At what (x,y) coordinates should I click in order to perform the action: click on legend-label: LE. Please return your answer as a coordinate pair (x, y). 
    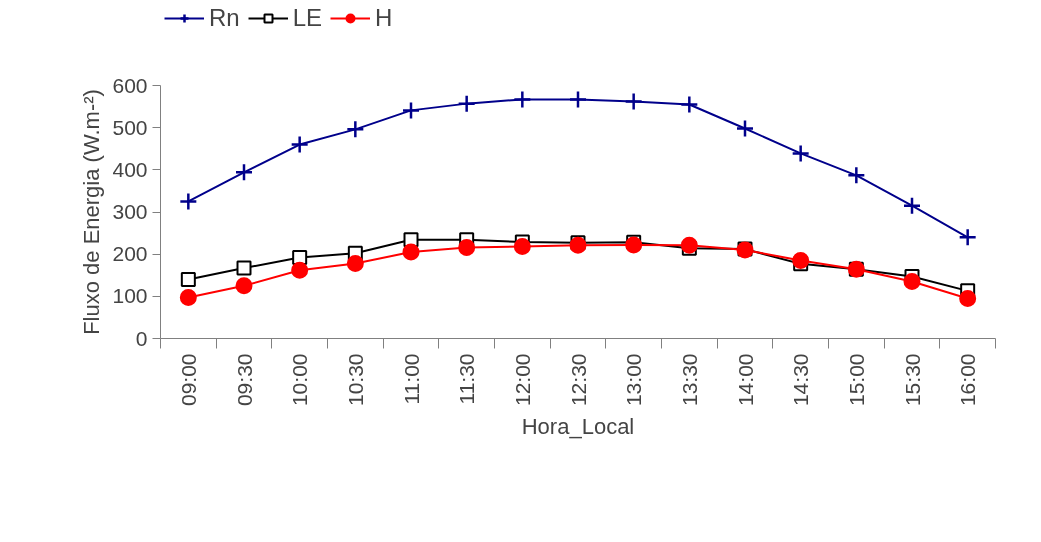
    Looking at the image, I should click on (307, 18).